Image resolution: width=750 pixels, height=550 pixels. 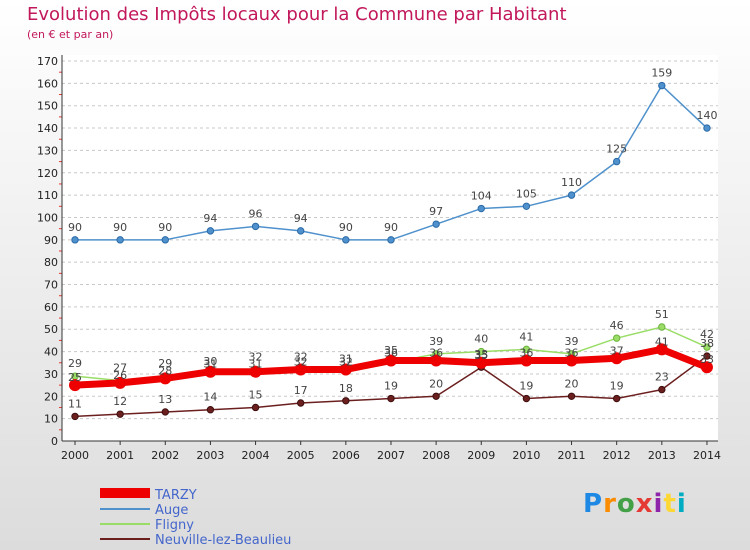 What do you see at coordinates (171, 510) in the screenshot?
I see `legend-label-auge: Auge` at bounding box center [171, 510].